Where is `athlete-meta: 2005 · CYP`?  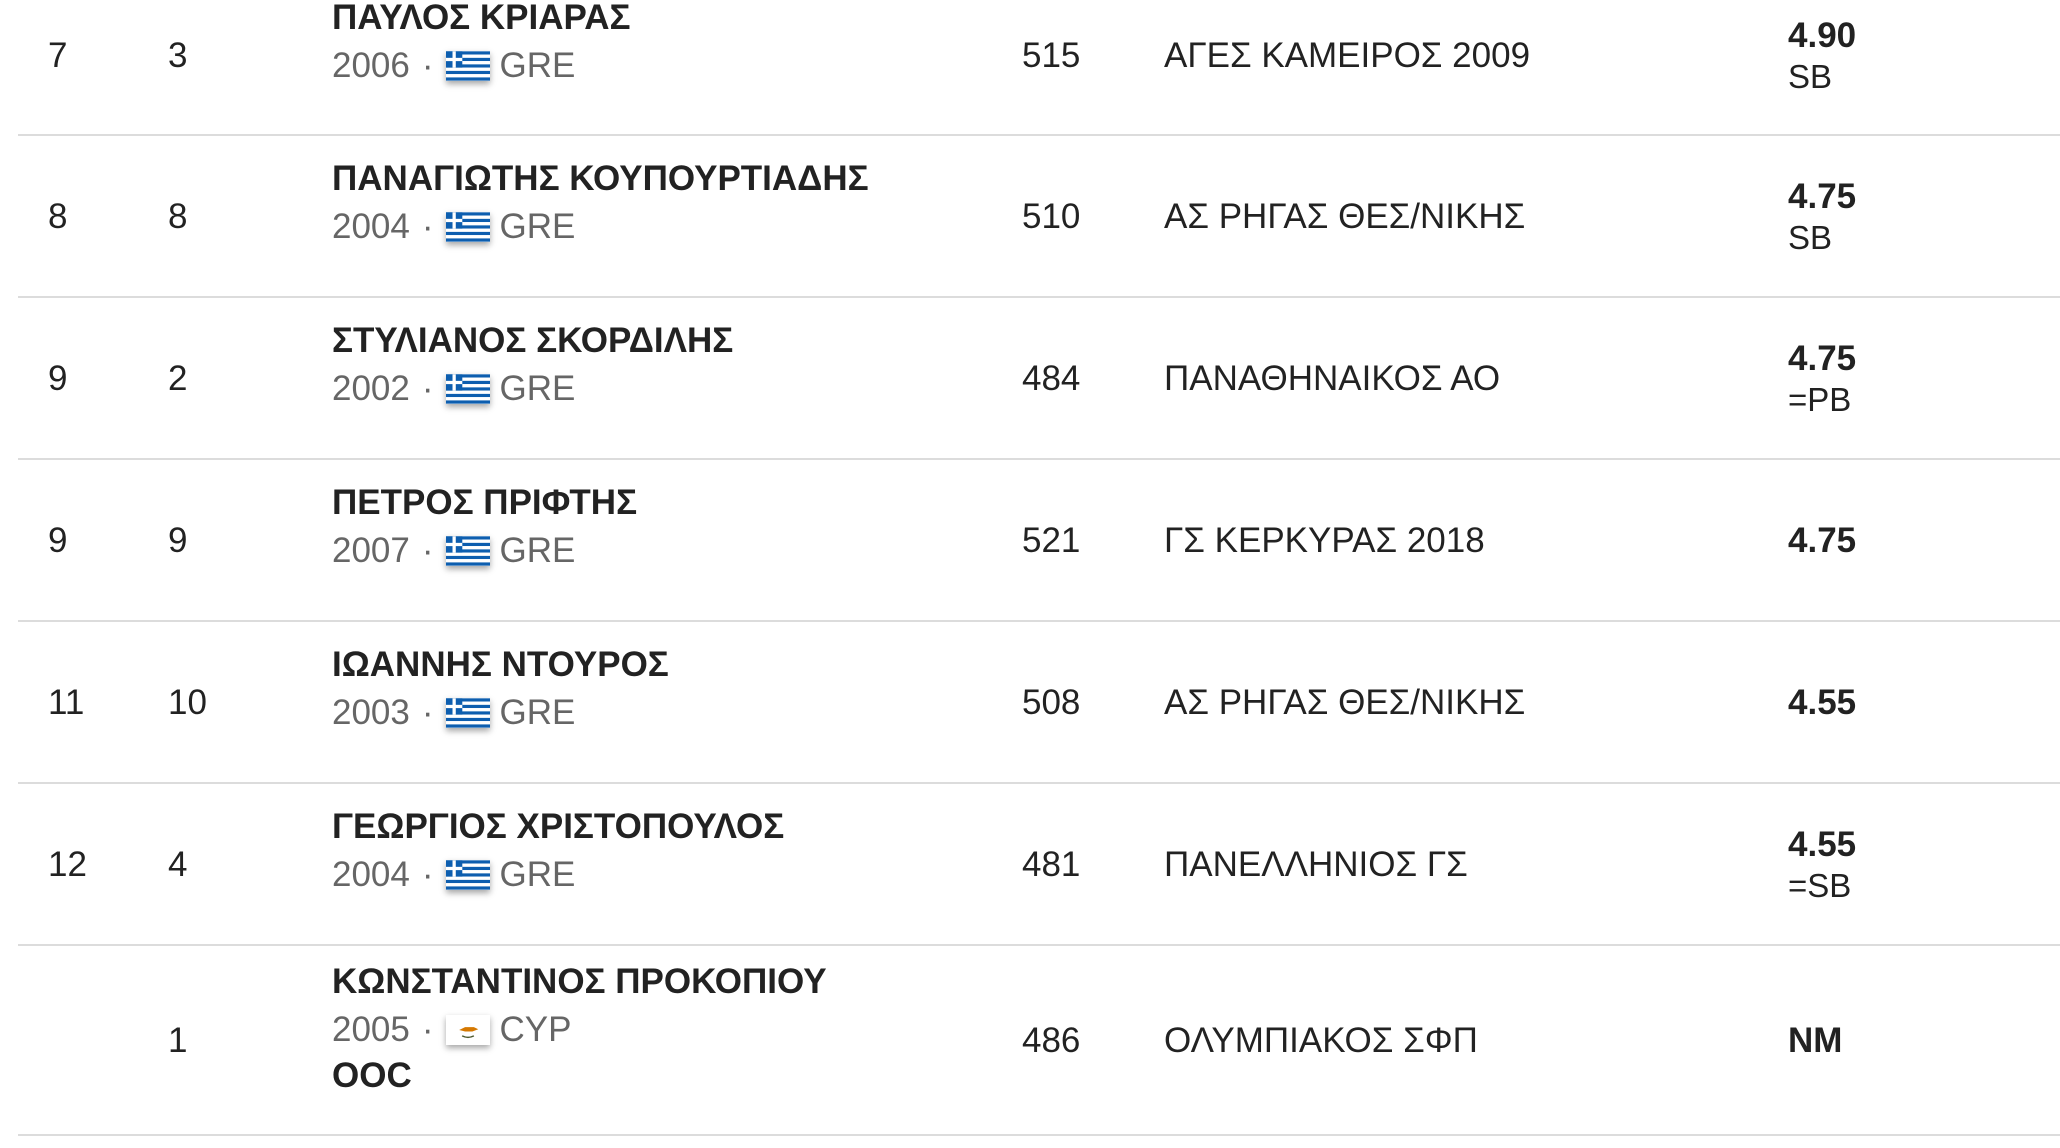
athlete-meta: 2005 · CYP is located at coordinates (579, 1030).